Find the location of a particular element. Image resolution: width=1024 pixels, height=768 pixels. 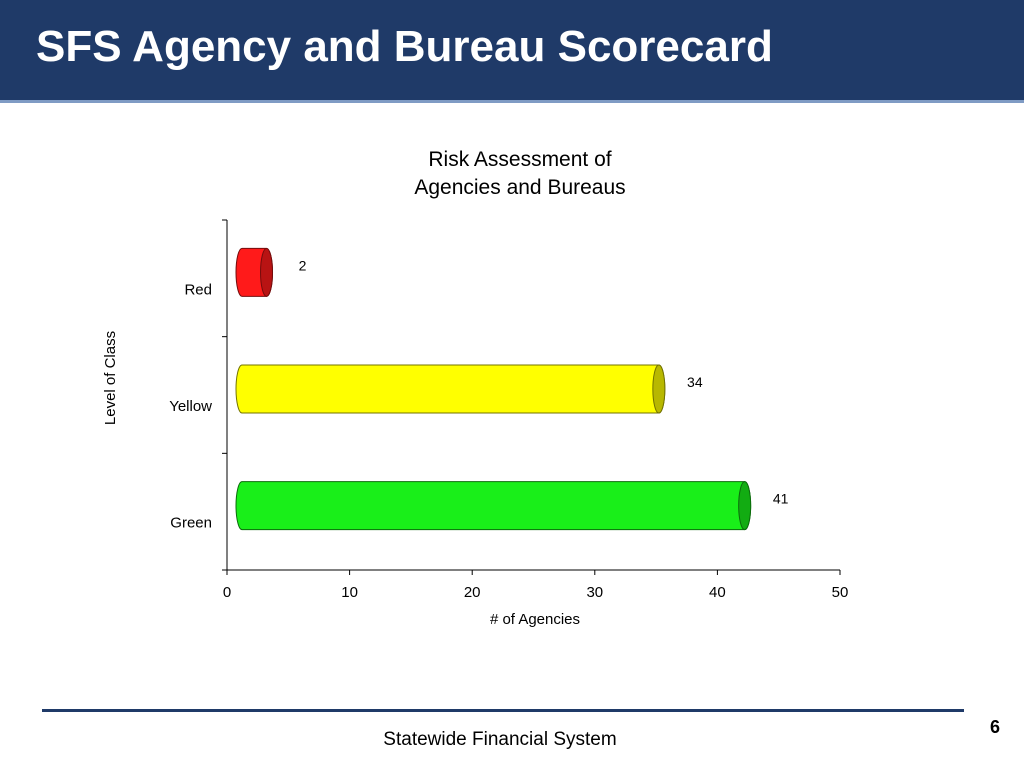

page-number: 6 is located at coordinates (994, 727).